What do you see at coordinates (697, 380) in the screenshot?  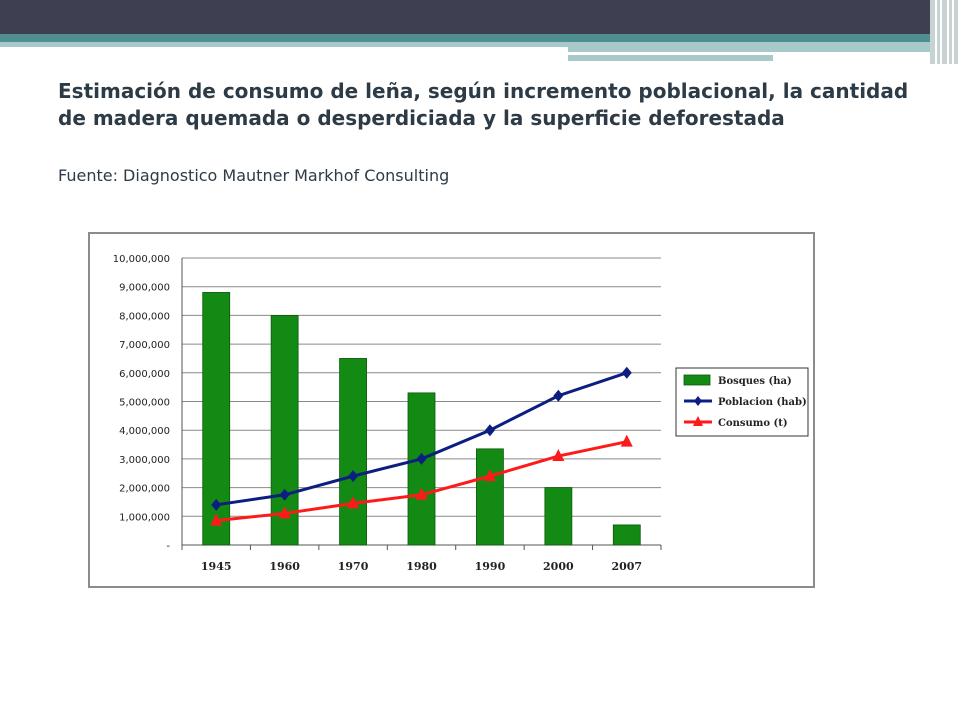 I see `legend-swatch-bosques` at bounding box center [697, 380].